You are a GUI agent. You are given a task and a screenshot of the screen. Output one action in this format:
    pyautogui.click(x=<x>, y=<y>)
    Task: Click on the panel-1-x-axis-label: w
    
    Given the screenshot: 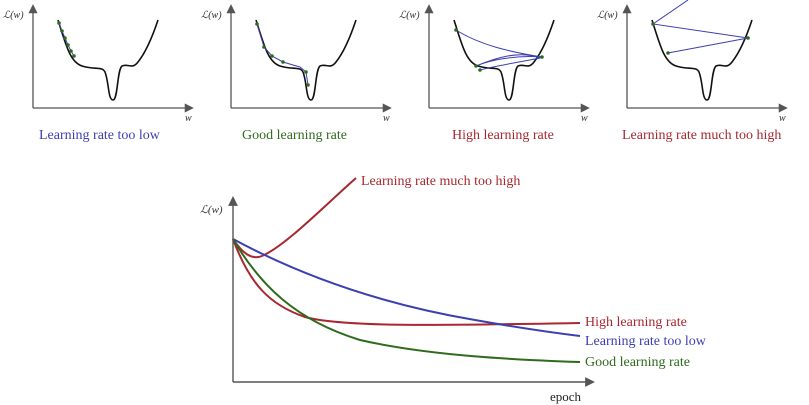 What is the action you would take?
    pyautogui.click(x=188, y=118)
    